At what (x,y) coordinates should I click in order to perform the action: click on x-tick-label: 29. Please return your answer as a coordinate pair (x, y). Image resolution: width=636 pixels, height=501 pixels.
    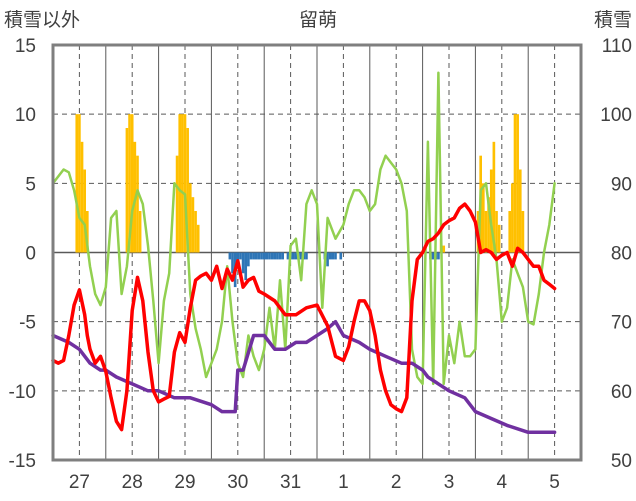
    Looking at the image, I should click on (184, 482).